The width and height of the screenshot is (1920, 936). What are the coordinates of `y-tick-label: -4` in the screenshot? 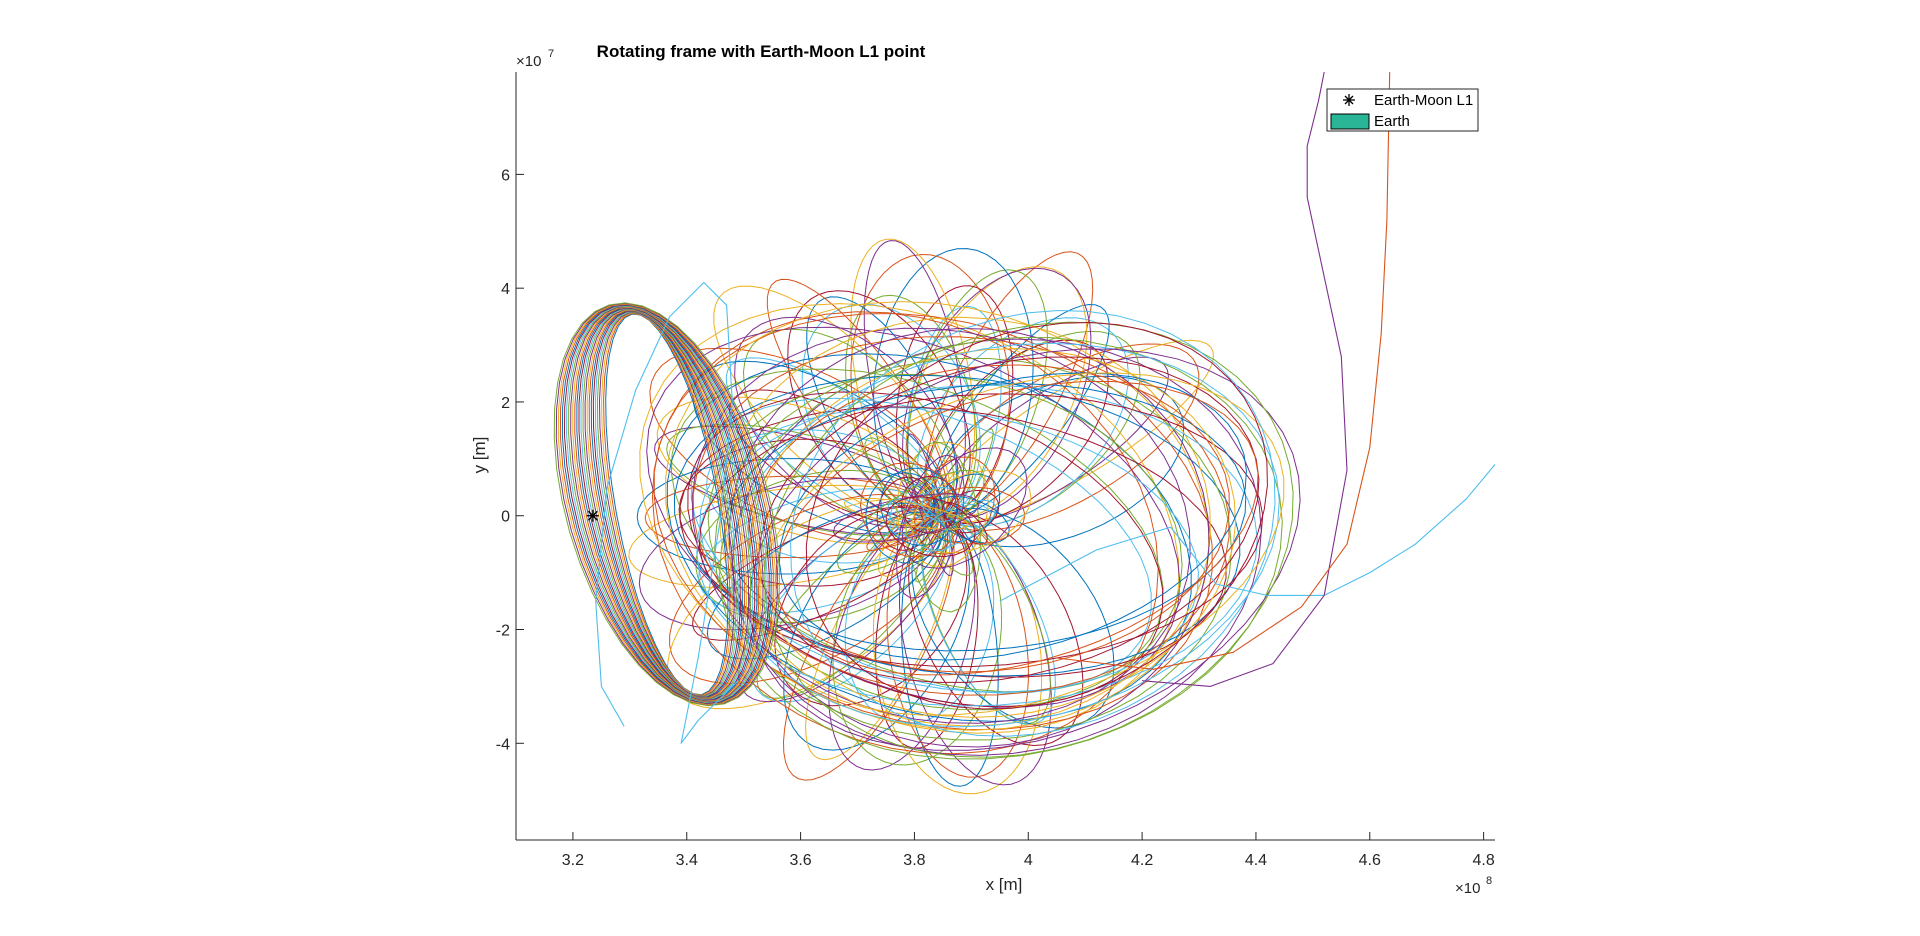 It's located at (503, 744).